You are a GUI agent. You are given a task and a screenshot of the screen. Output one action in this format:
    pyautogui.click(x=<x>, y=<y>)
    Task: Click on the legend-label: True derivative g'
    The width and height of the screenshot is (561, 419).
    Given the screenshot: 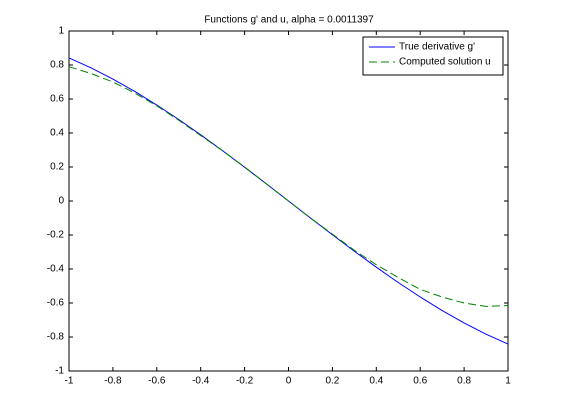 What is the action you would take?
    pyautogui.click(x=437, y=47)
    